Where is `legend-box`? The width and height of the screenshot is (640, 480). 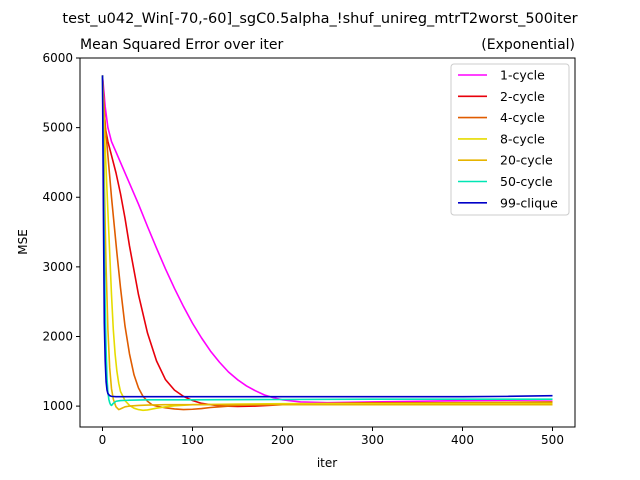 legend-box is located at coordinates (510, 139).